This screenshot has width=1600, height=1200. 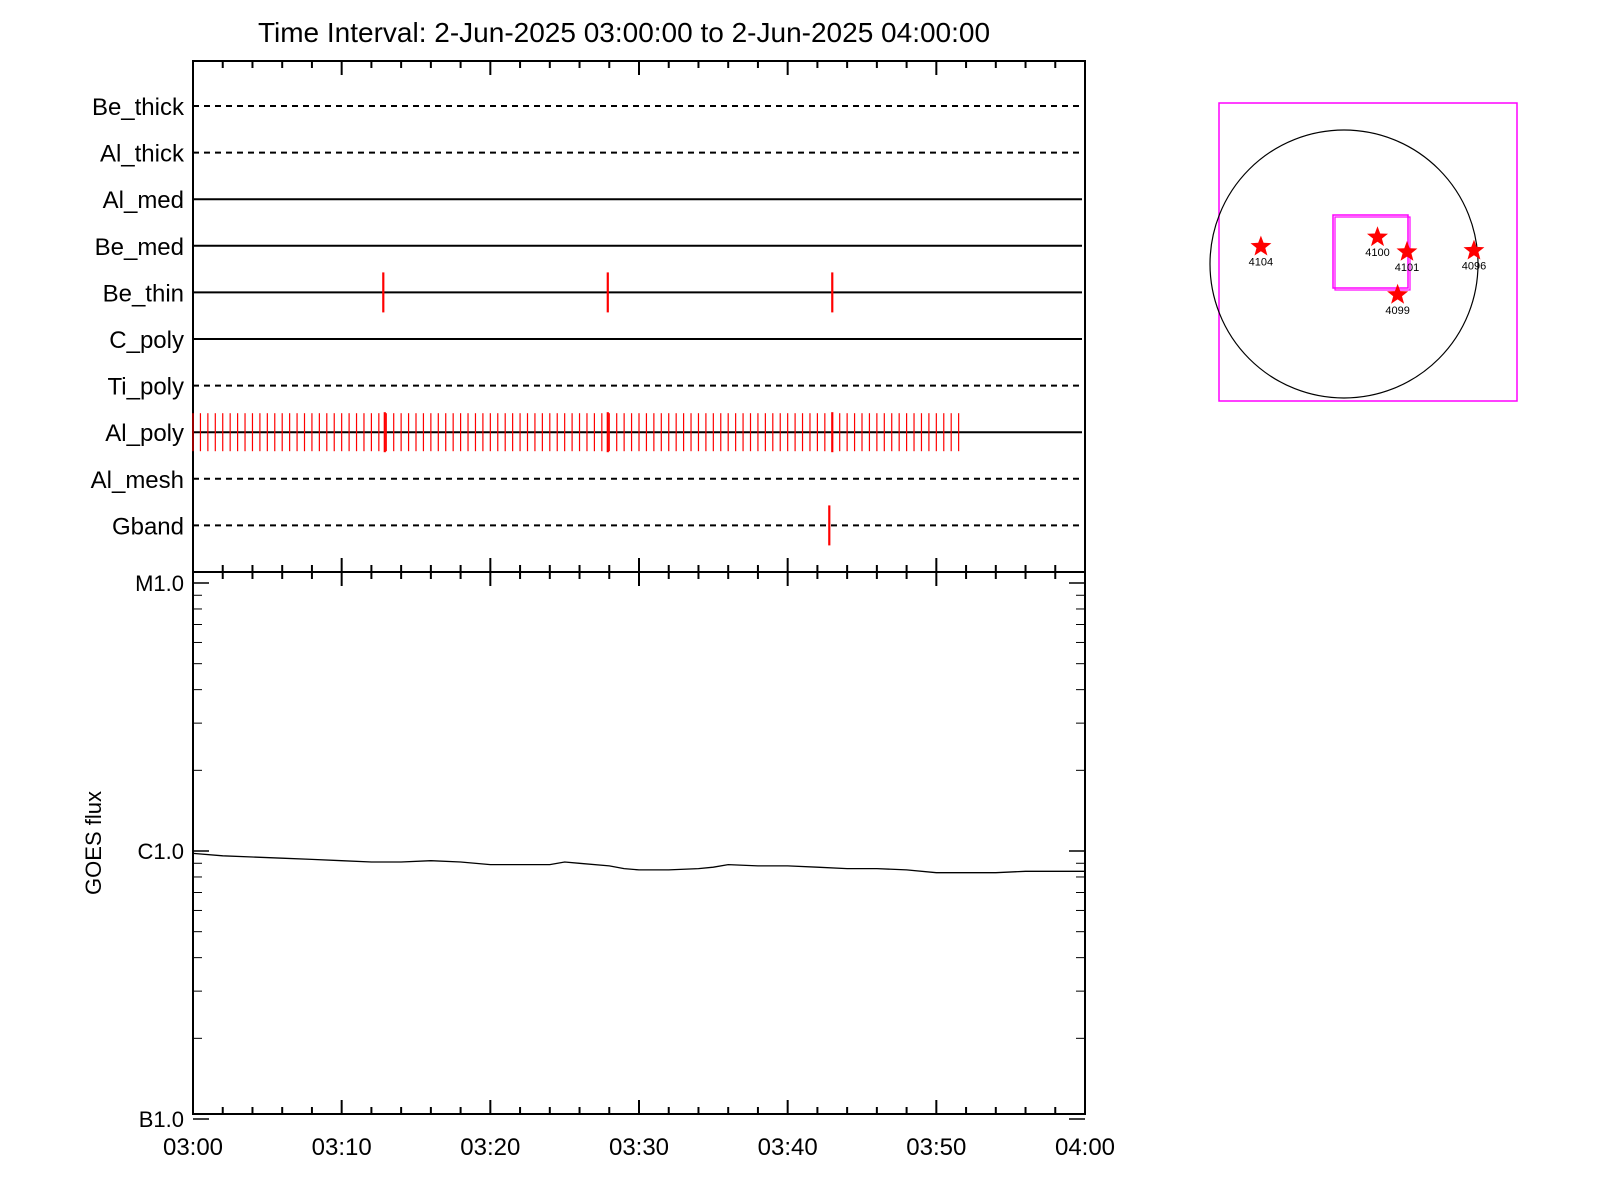 What do you see at coordinates (143, 293) in the screenshot?
I see `channel-label: Be_thin` at bounding box center [143, 293].